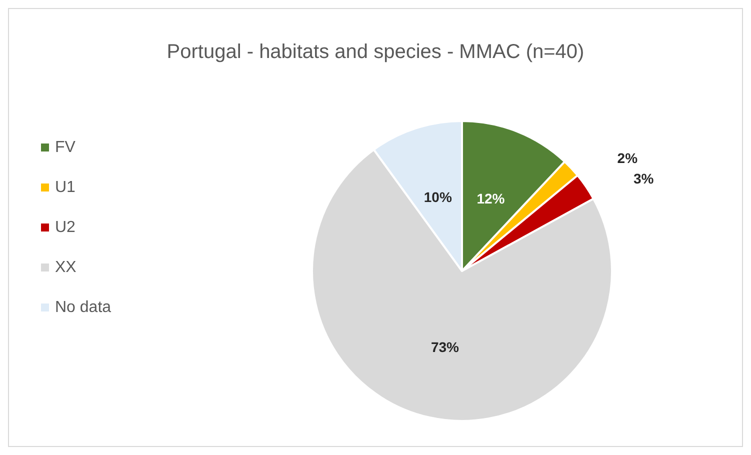 Image resolution: width=751 pixels, height=455 pixels. I want to click on legend-label: U1, so click(65, 187).